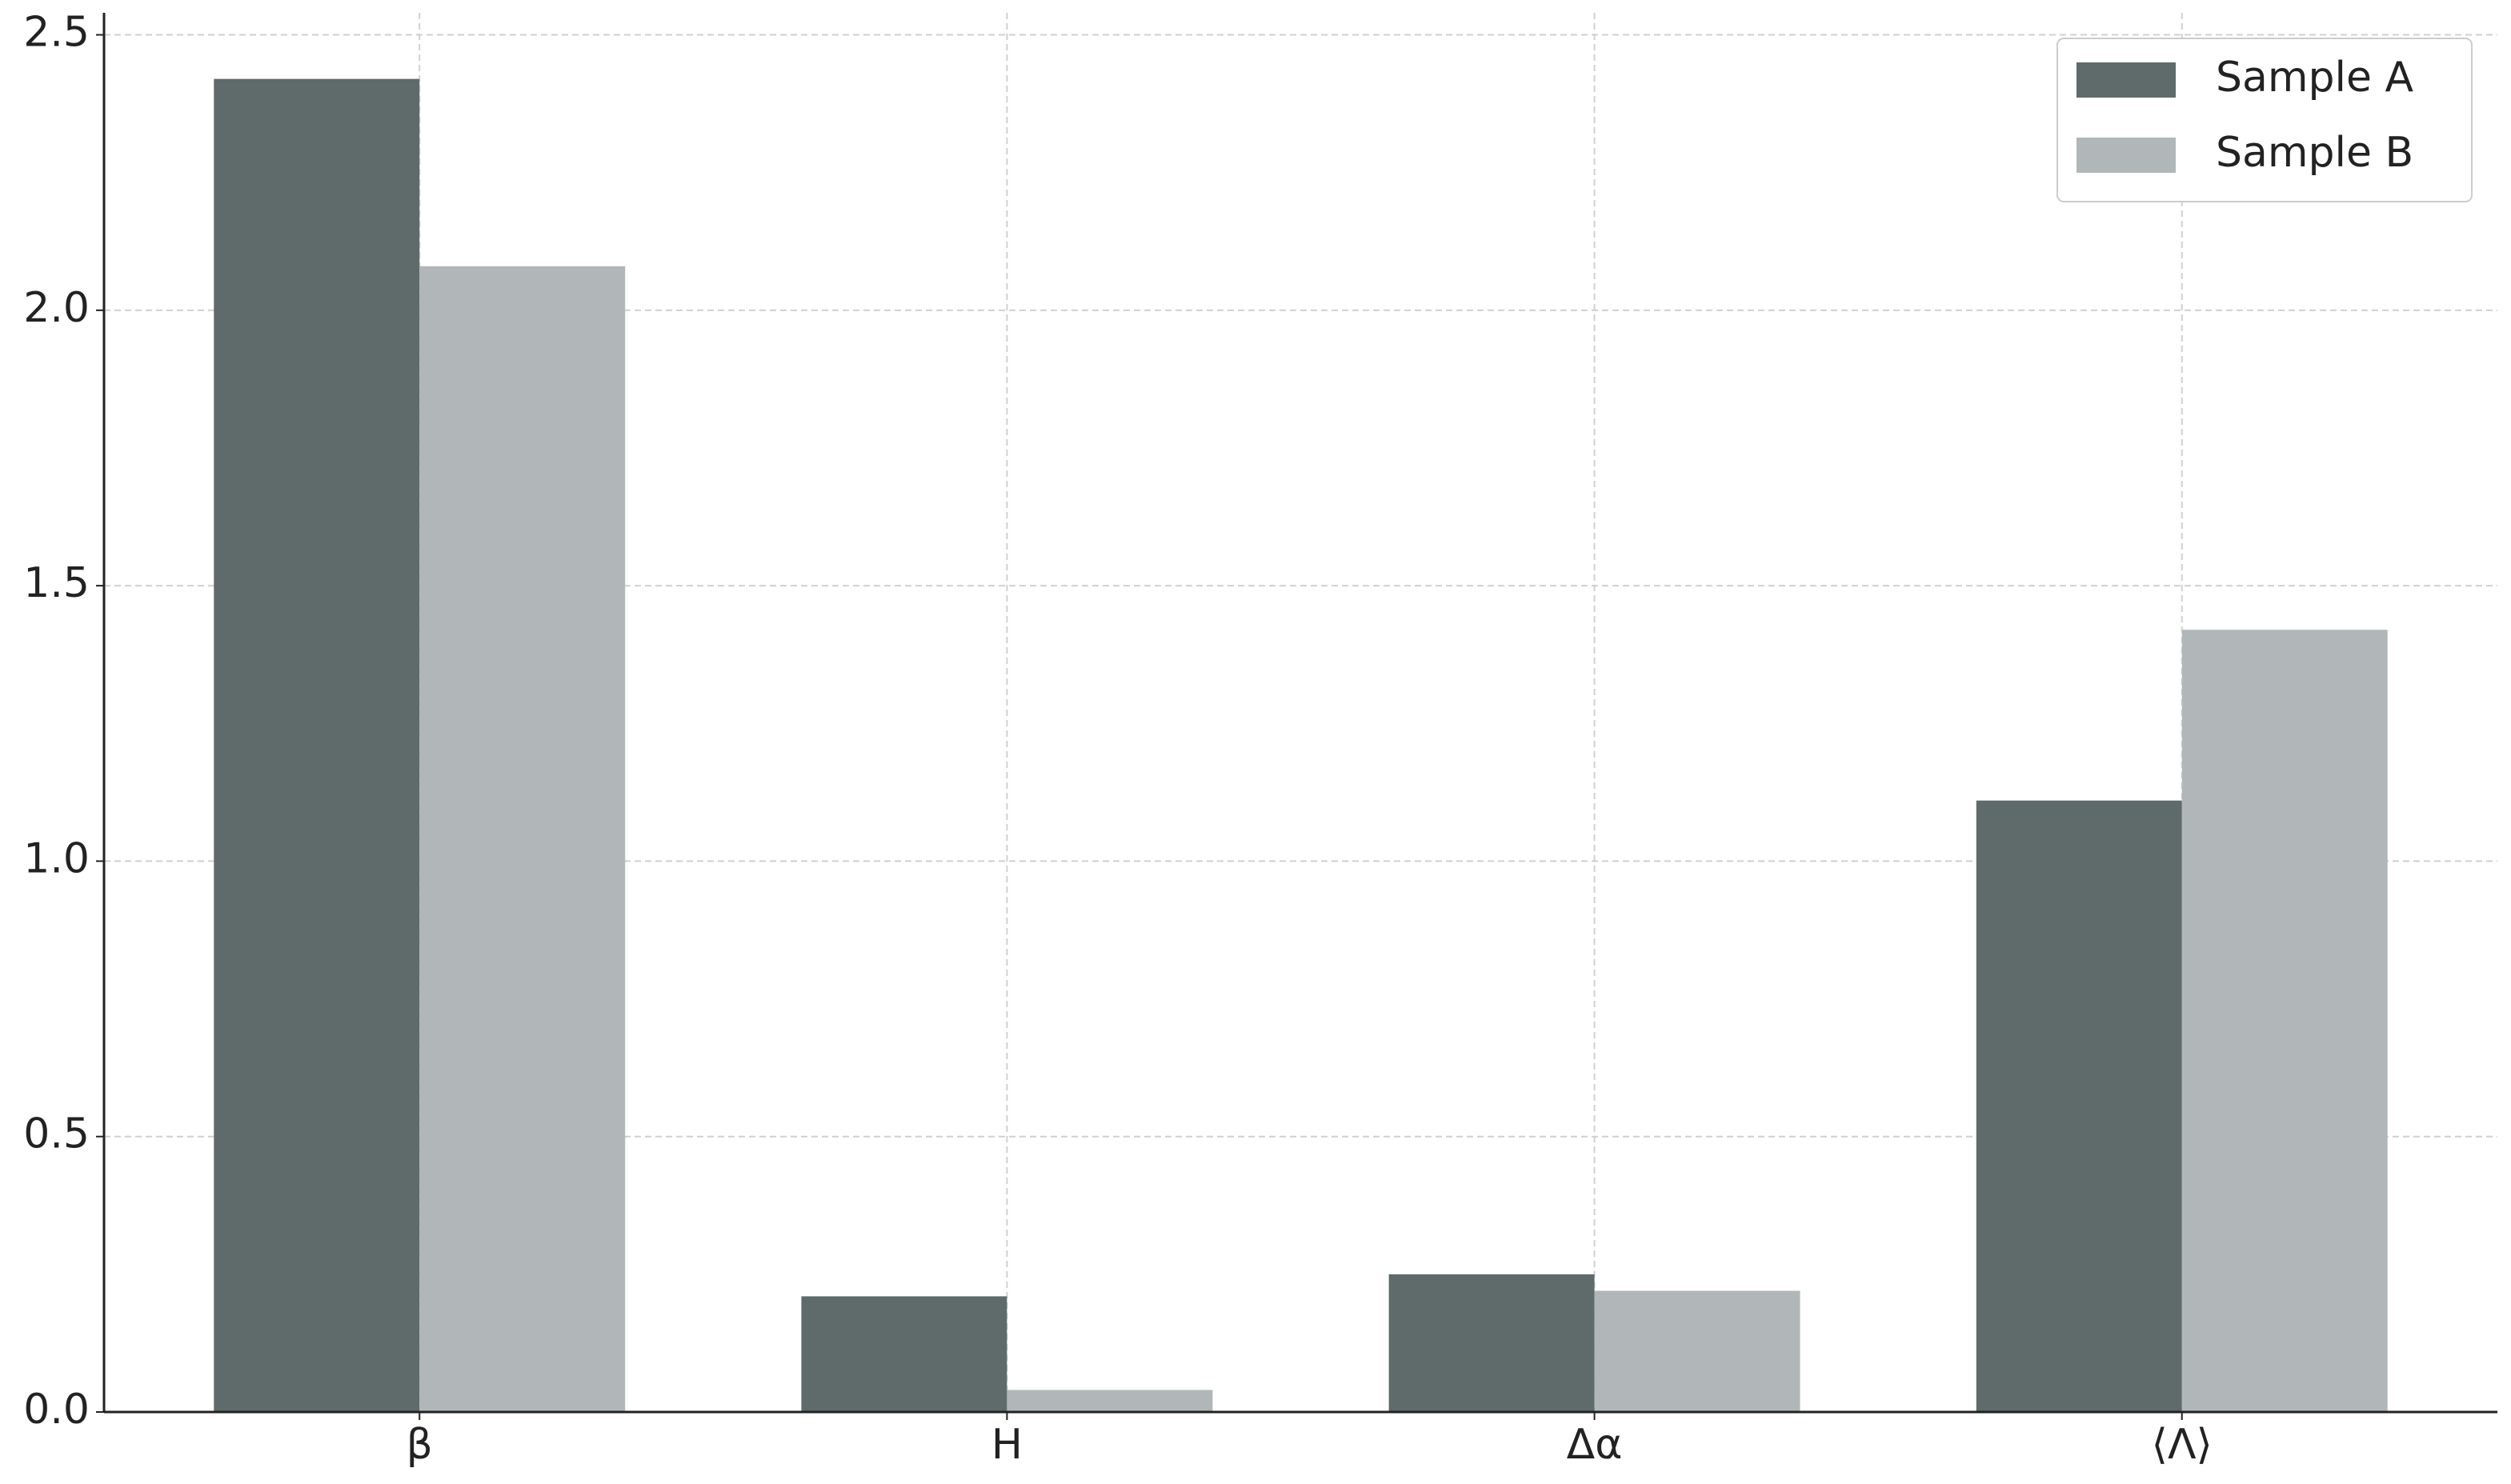 The image size is (2511, 1484). Describe the element at coordinates (2315, 153) in the screenshot. I see `legend-label: Sample B` at that location.